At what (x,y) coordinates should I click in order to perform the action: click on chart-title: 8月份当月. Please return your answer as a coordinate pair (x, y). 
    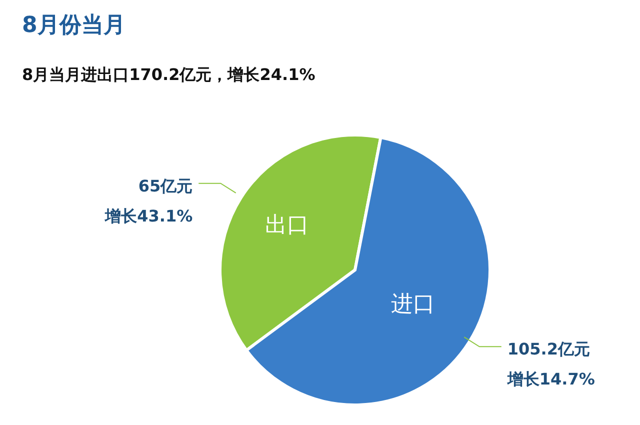
    Looking at the image, I should click on (74, 26).